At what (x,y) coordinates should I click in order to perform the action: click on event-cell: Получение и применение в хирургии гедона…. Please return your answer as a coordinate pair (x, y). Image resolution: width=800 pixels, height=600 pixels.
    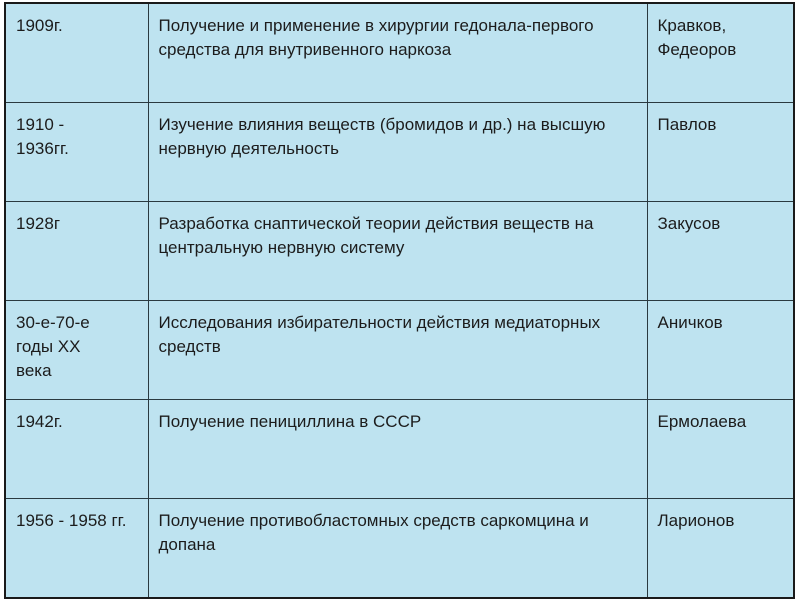
    Looking at the image, I should click on (397, 52).